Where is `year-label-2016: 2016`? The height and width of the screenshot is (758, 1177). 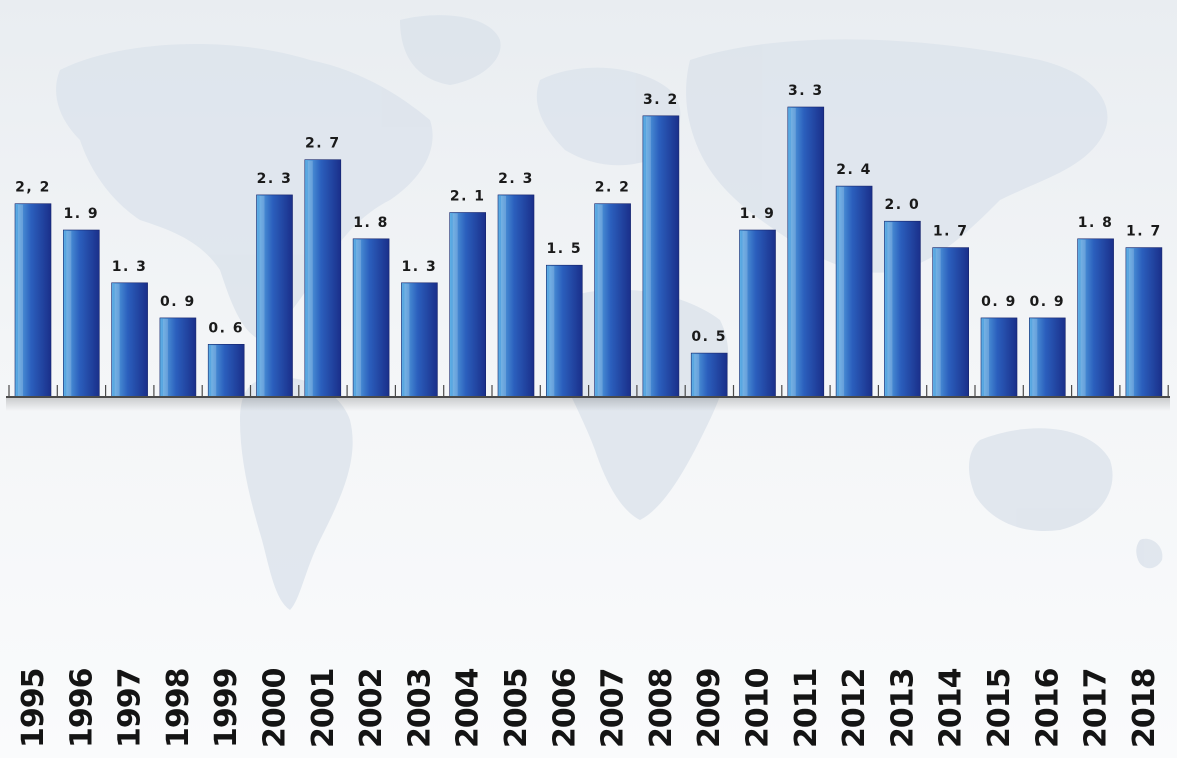
year-label-2016: 2016 is located at coordinates (1047, 708).